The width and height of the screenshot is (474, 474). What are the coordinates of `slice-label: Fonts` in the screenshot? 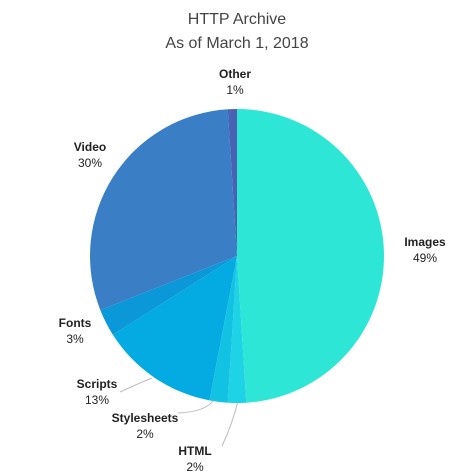 It's located at (75, 323).